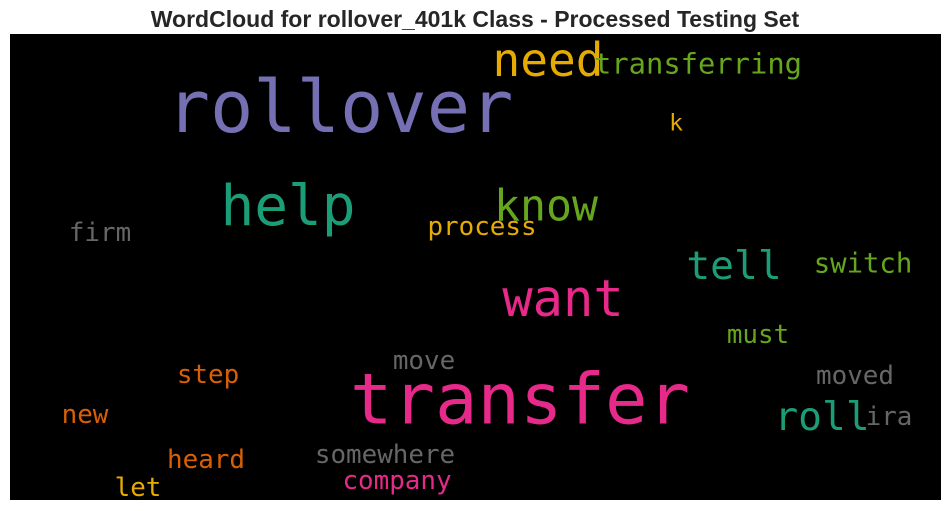 The image size is (950, 511). What do you see at coordinates (208, 375) in the screenshot?
I see `word-step: step` at bounding box center [208, 375].